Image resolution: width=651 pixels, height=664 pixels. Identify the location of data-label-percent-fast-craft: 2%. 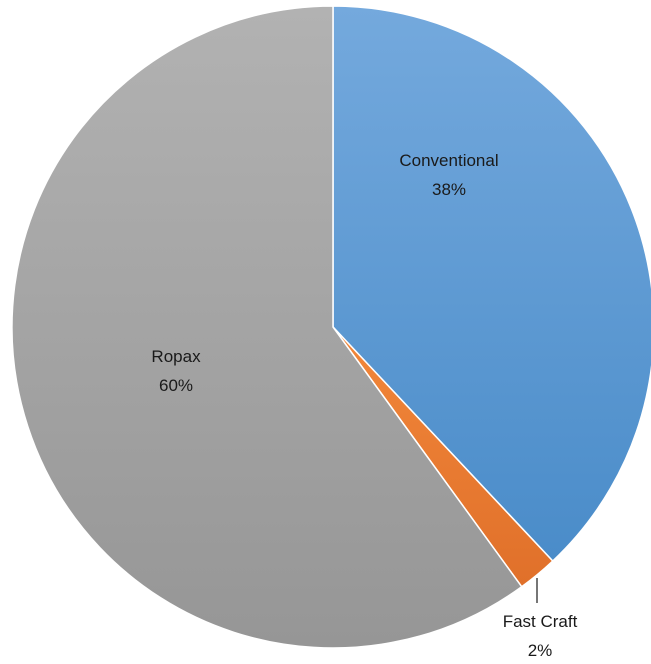
(540, 650).